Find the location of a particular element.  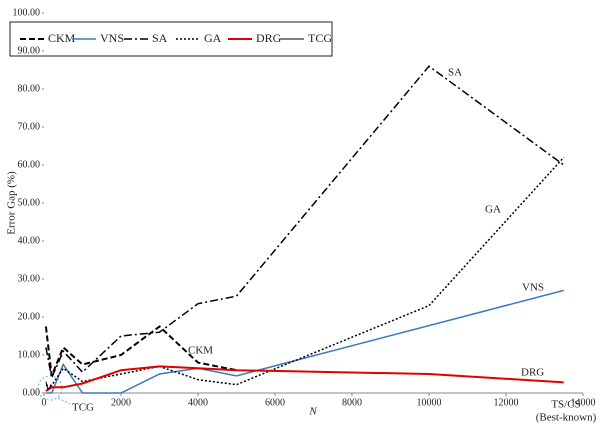

legend-label: DRG is located at coordinates (269, 38).